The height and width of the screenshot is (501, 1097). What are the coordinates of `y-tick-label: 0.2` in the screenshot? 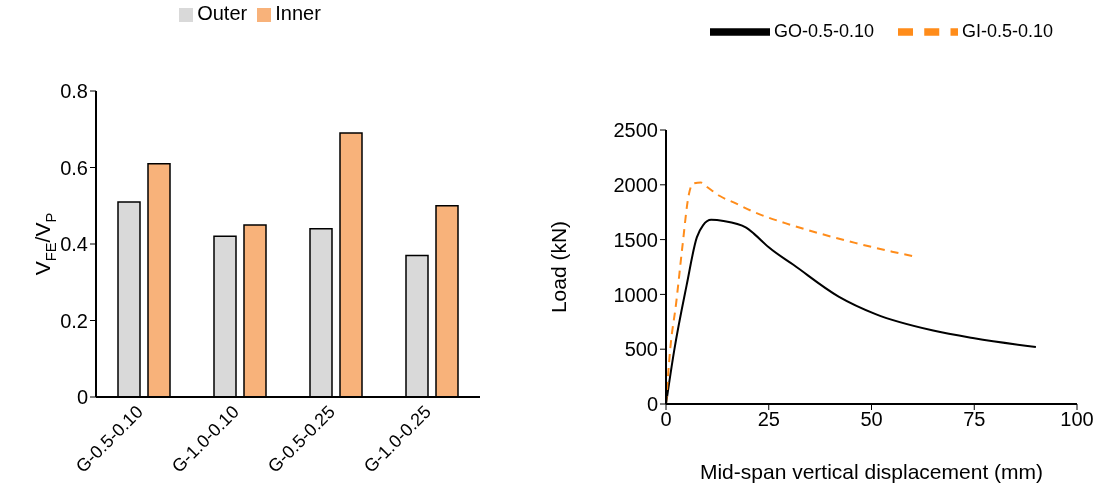 It's located at (74, 320).